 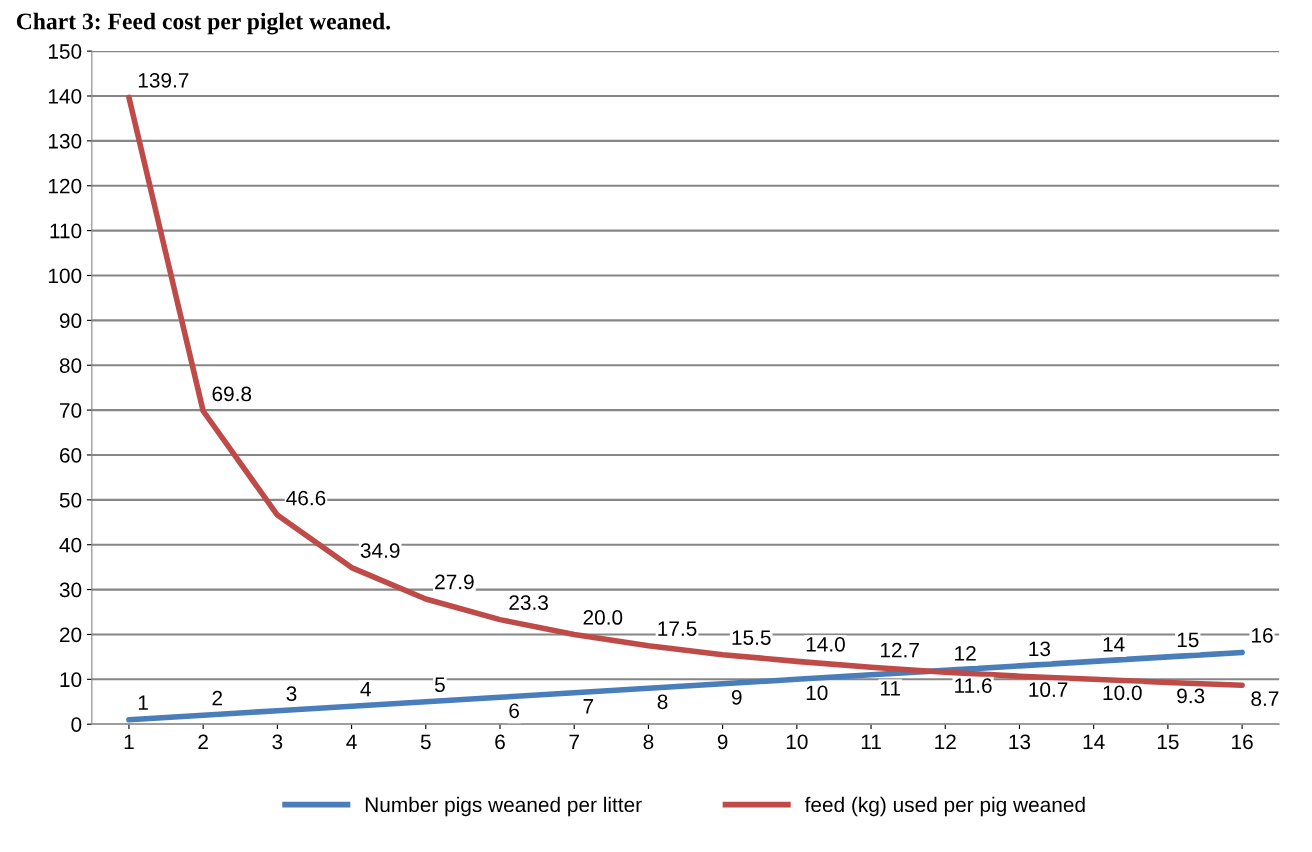 I want to click on y-tick-label: 0, so click(x=76, y=724).